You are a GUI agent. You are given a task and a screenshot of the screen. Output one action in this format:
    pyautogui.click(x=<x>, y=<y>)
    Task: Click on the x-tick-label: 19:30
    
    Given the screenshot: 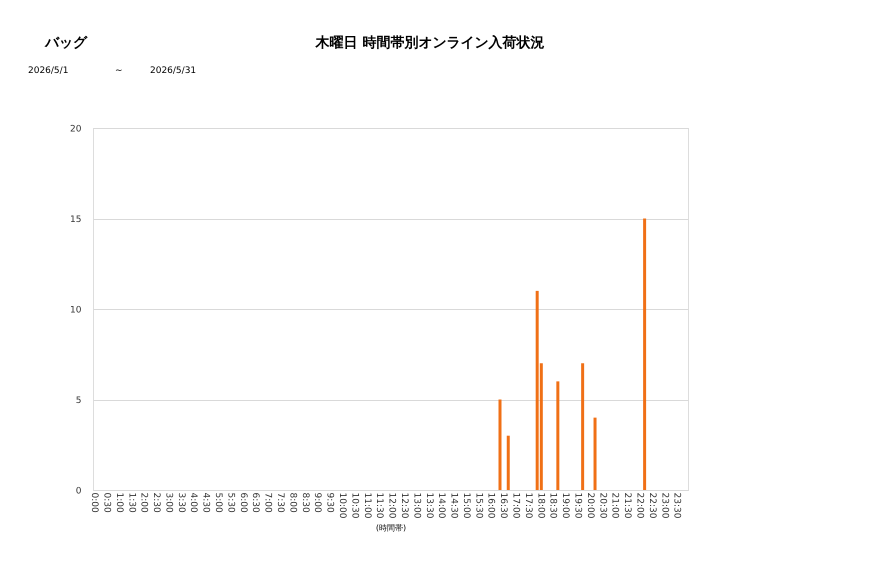 What is the action you would take?
    pyautogui.click(x=577, y=505)
    